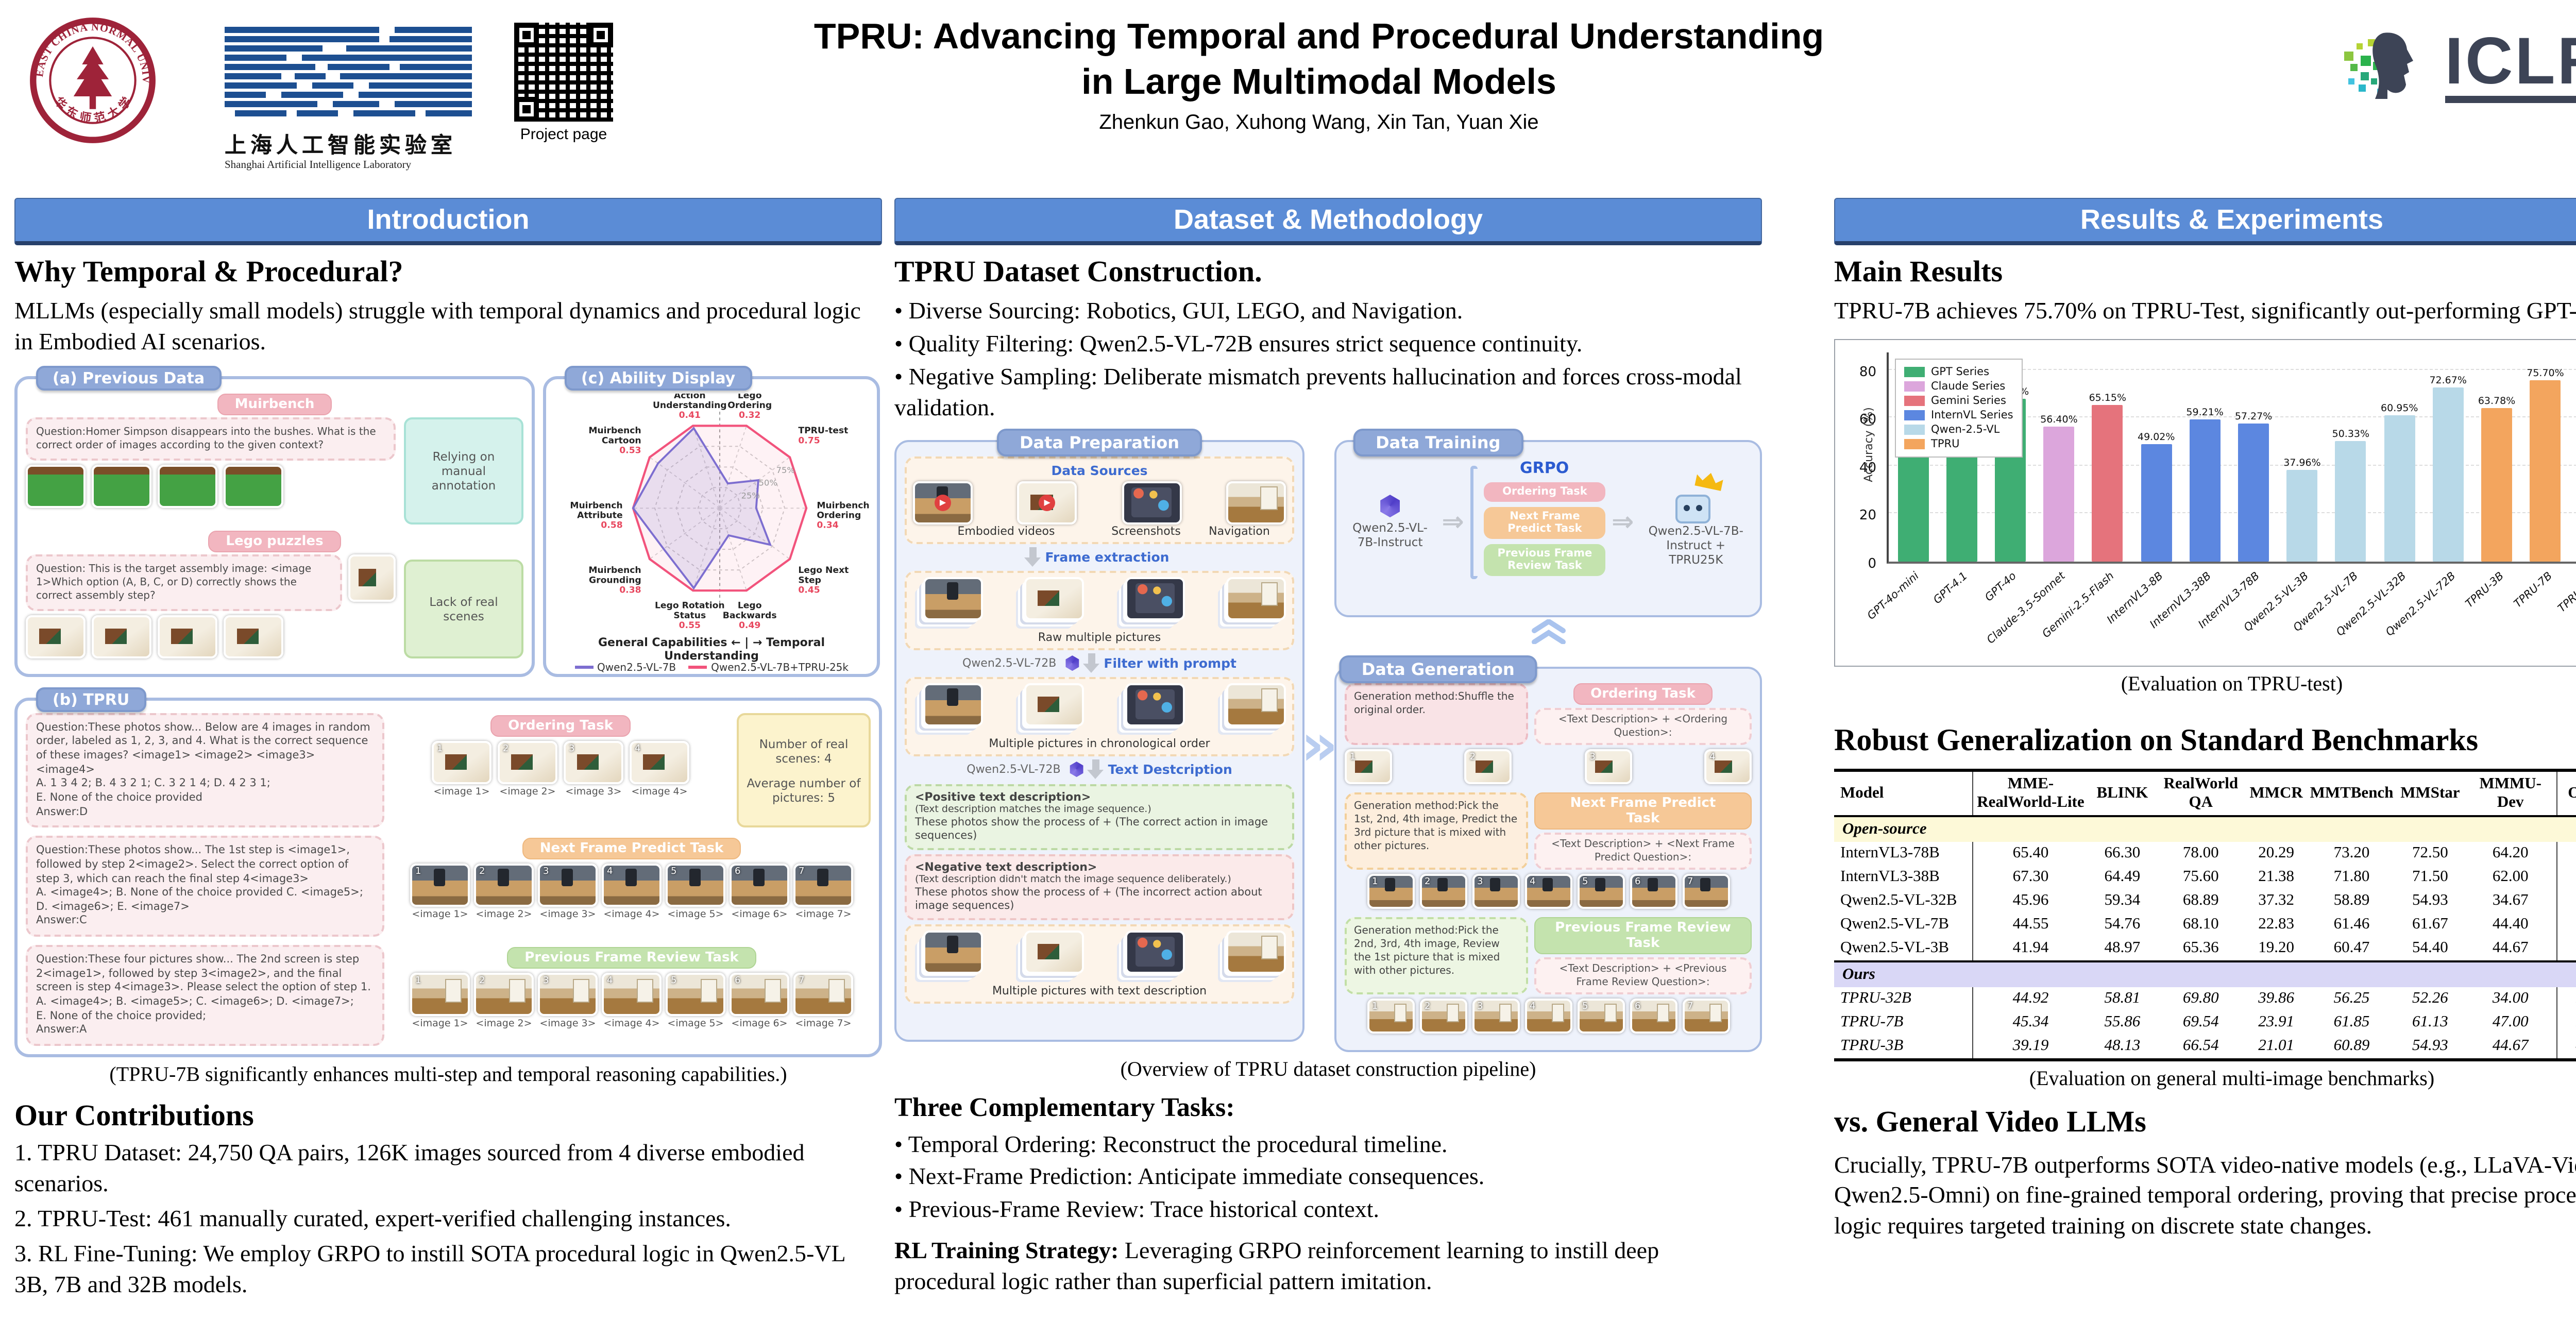 The height and width of the screenshot is (1319, 2576). What do you see at coordinates (2200, 998) in the screenshot?
I see `cell: 69.80` at bounding box center [2200, 998].